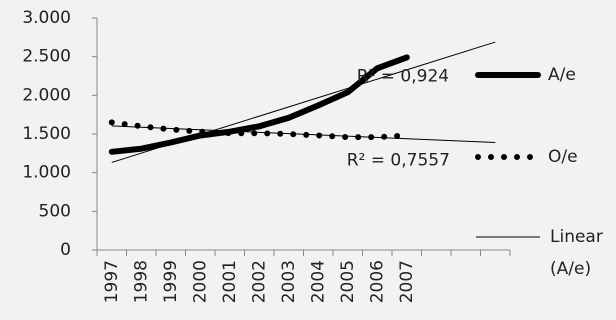 This screenshot has width=616, height=320. Describe the element at coordinates (230, 281) in the screenshot. I see `x-tick-label: 2001` at that location.